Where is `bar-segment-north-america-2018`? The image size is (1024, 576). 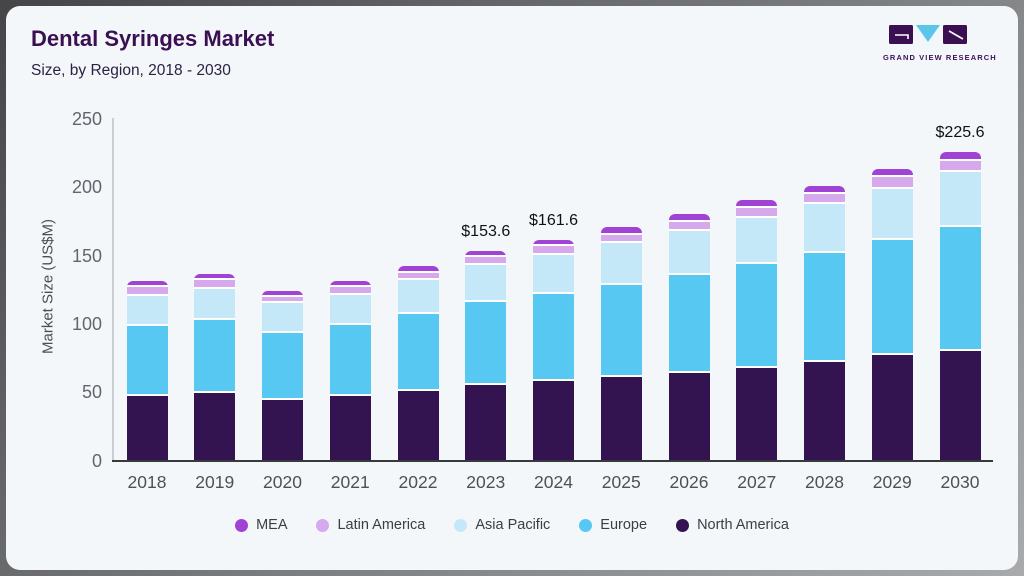
bar-segment-north-america-2018 is located at coordinates (147, 428).